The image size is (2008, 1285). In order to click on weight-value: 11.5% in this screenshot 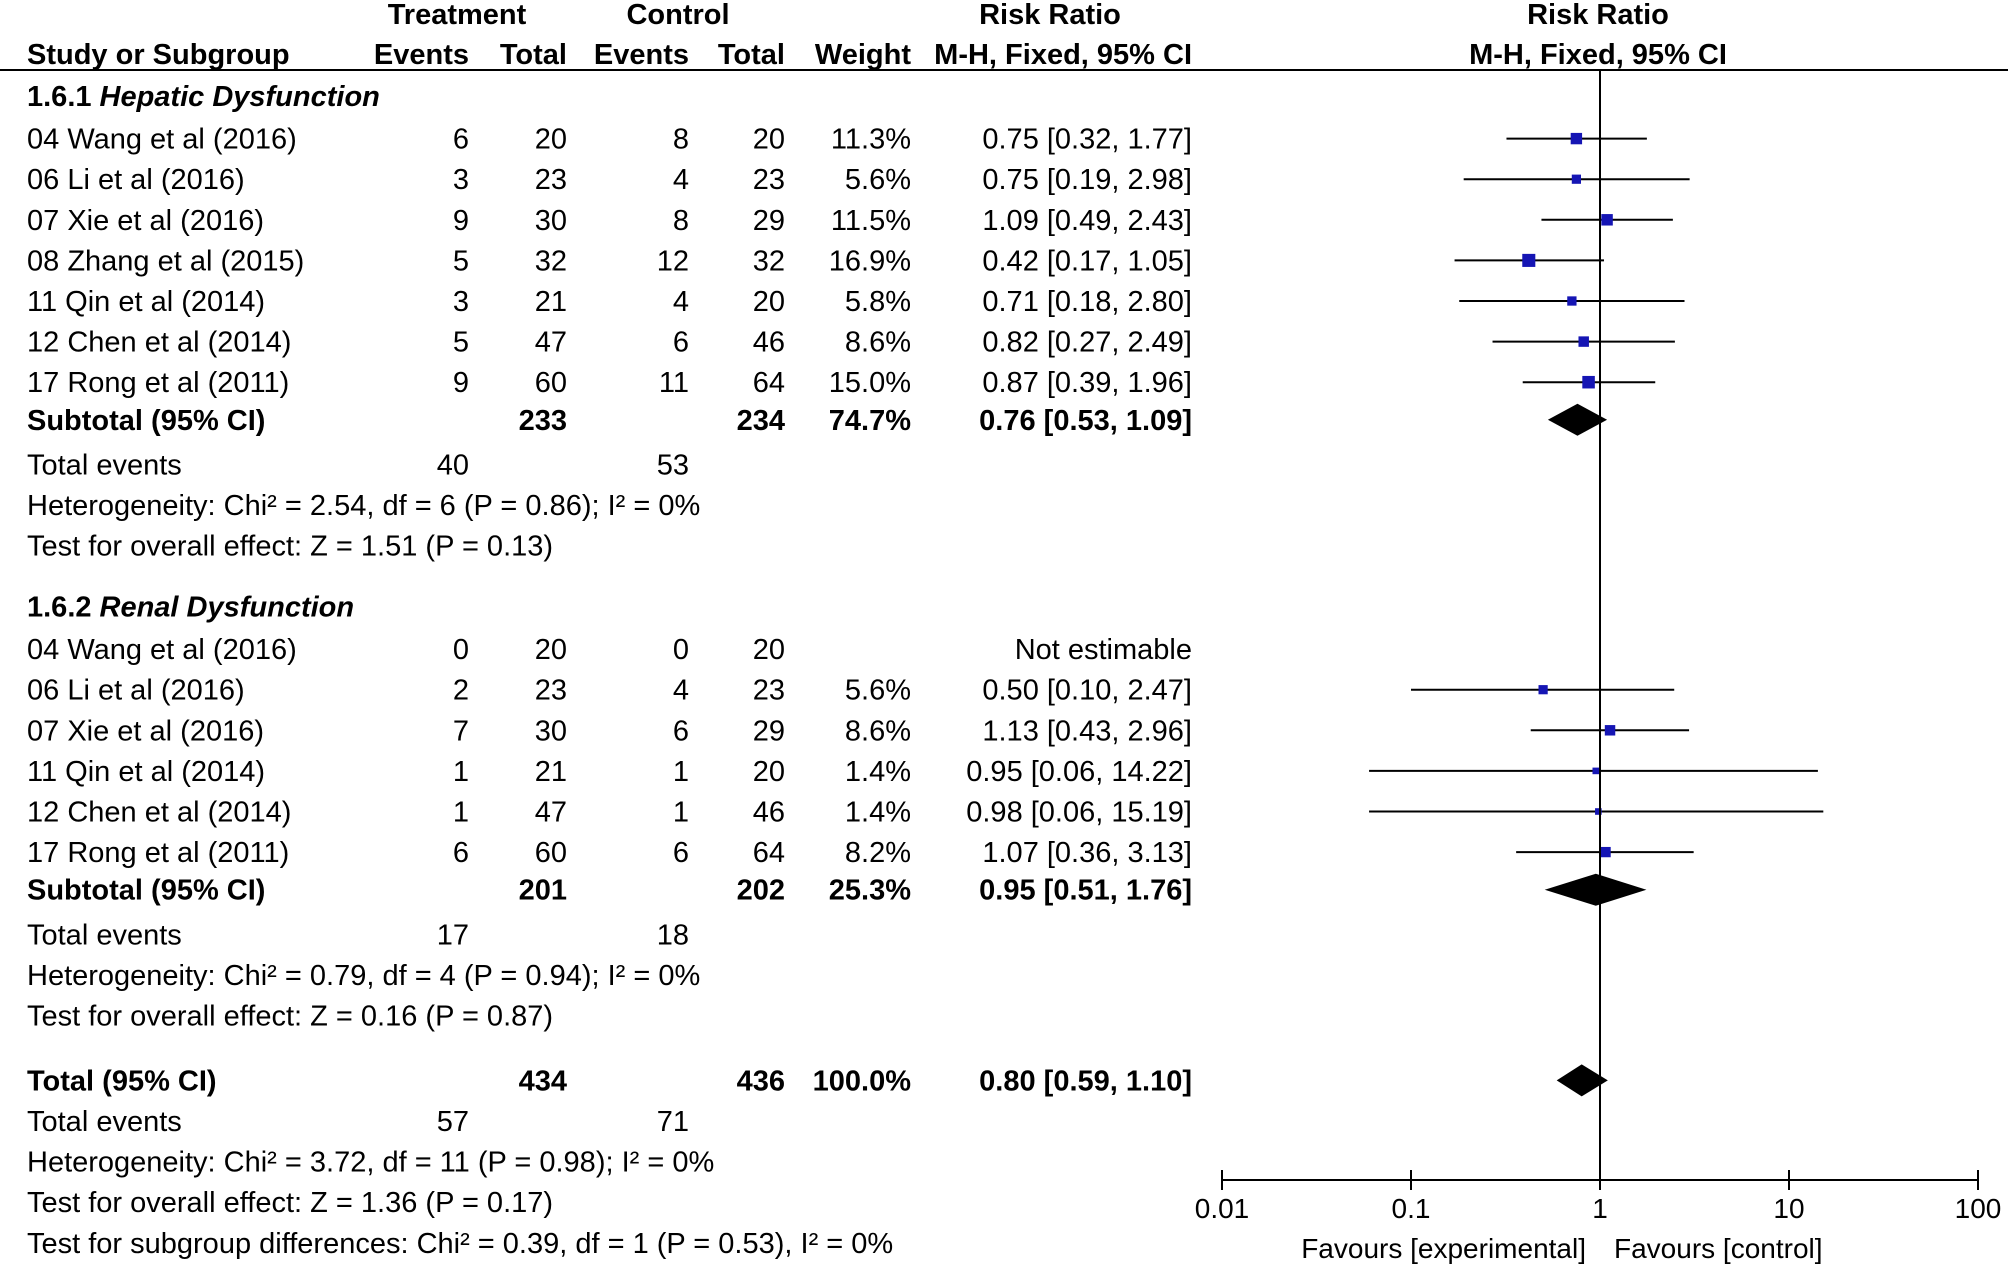, I will do `click(871, 221)`.